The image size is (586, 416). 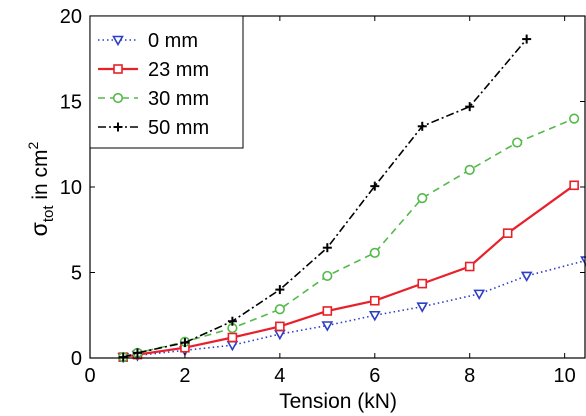 What do you see at coordinates (173, 41) in the screenshot?
I see `legend-label: 0 mm` at bounding box center [173, 41].